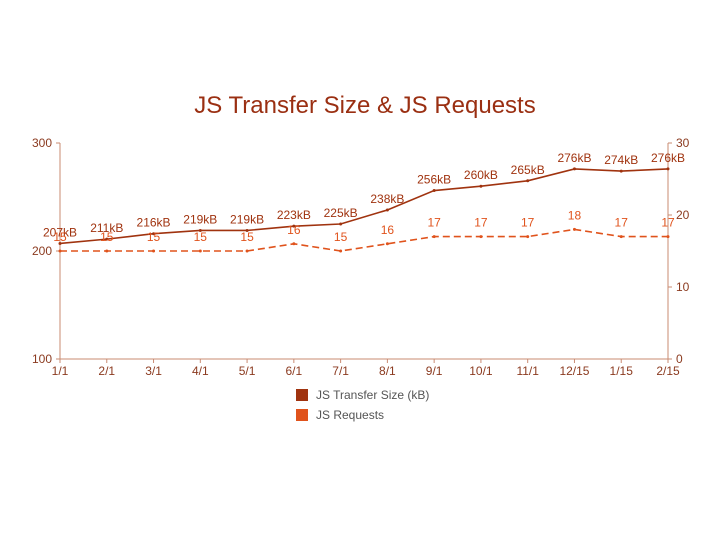 The image size is (720, 540). I want to click on x-tick-label: 11/1, so click(527, 371).